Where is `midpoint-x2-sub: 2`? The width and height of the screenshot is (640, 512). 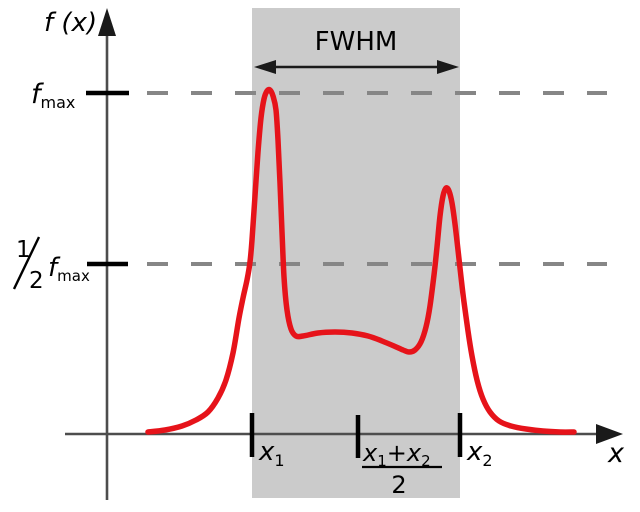
midpoint-x2-sub: 2 is located at coordinates (426, 461).